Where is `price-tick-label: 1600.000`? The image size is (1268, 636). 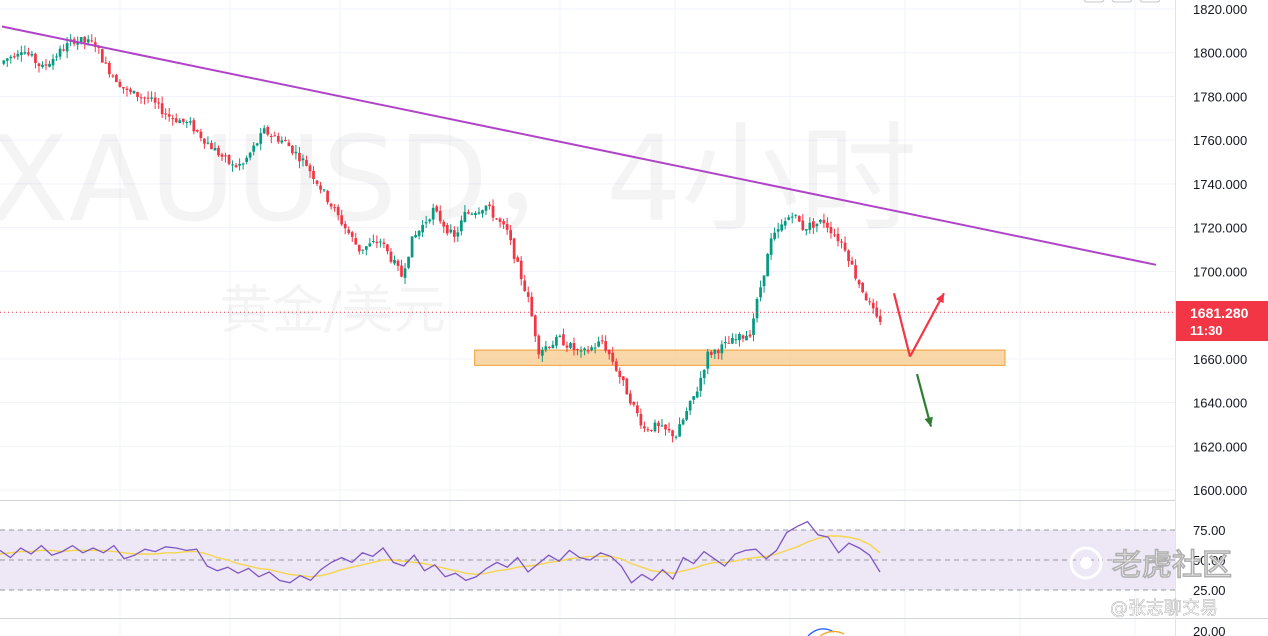 price-tick-label: 1600.000 is located at coordinates (1220, 490).